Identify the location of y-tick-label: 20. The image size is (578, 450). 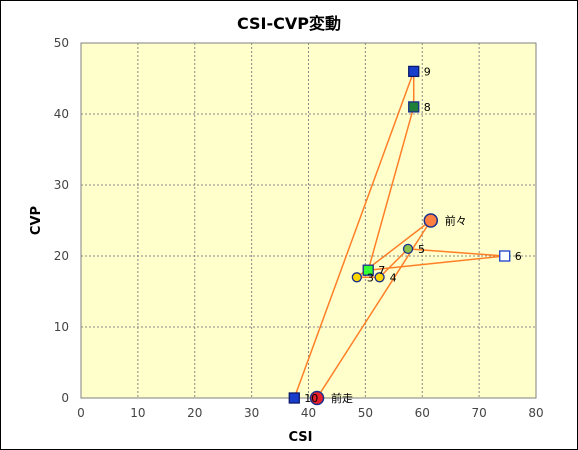
(61, 256).